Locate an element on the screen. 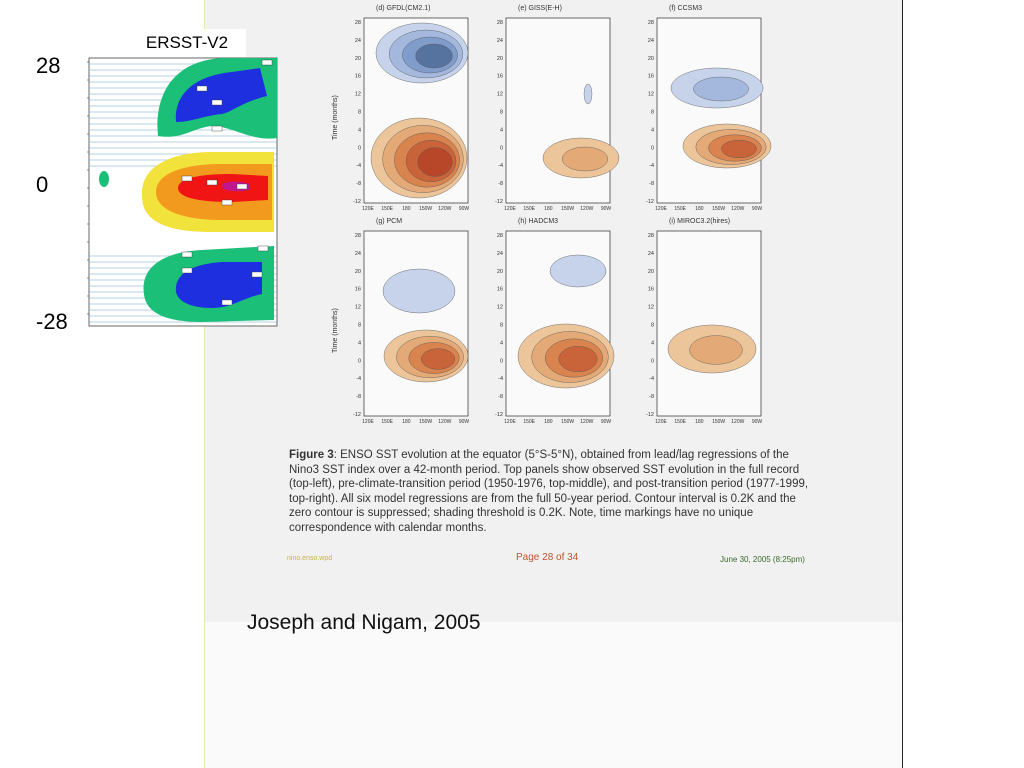 This screenshot has width=1024, height=768. ersst-plot is located at coordinates (182, 196).